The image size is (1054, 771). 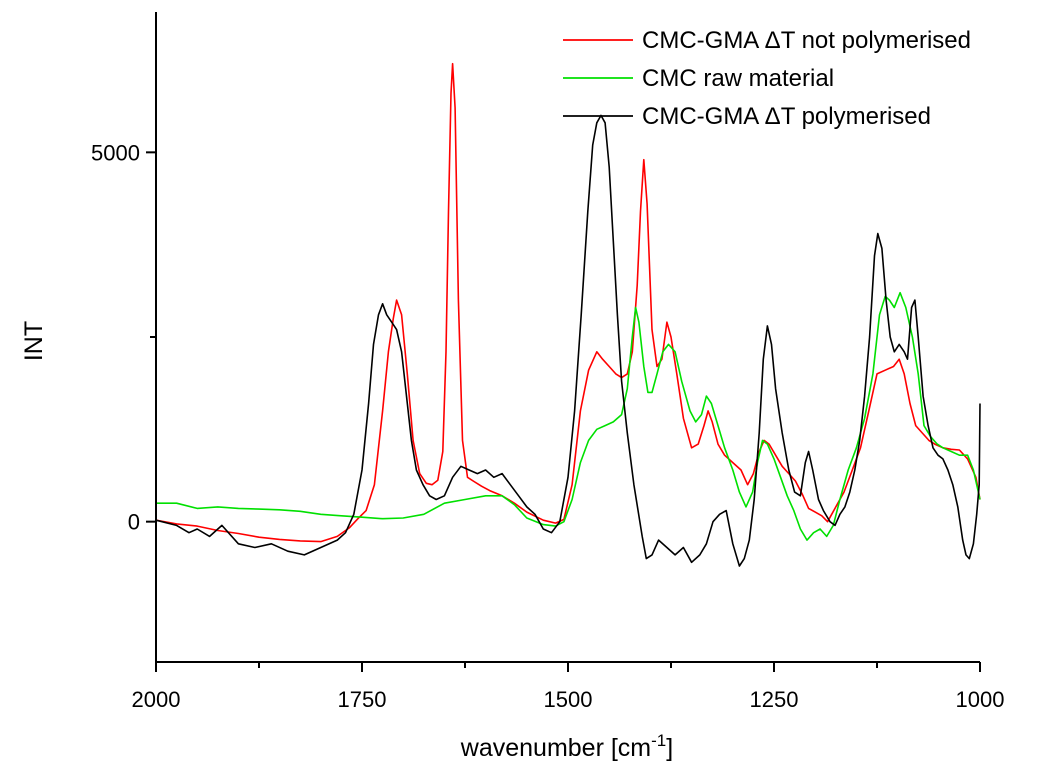 I want to click on x-tick-label: 2000, so click(x=156, y=699).